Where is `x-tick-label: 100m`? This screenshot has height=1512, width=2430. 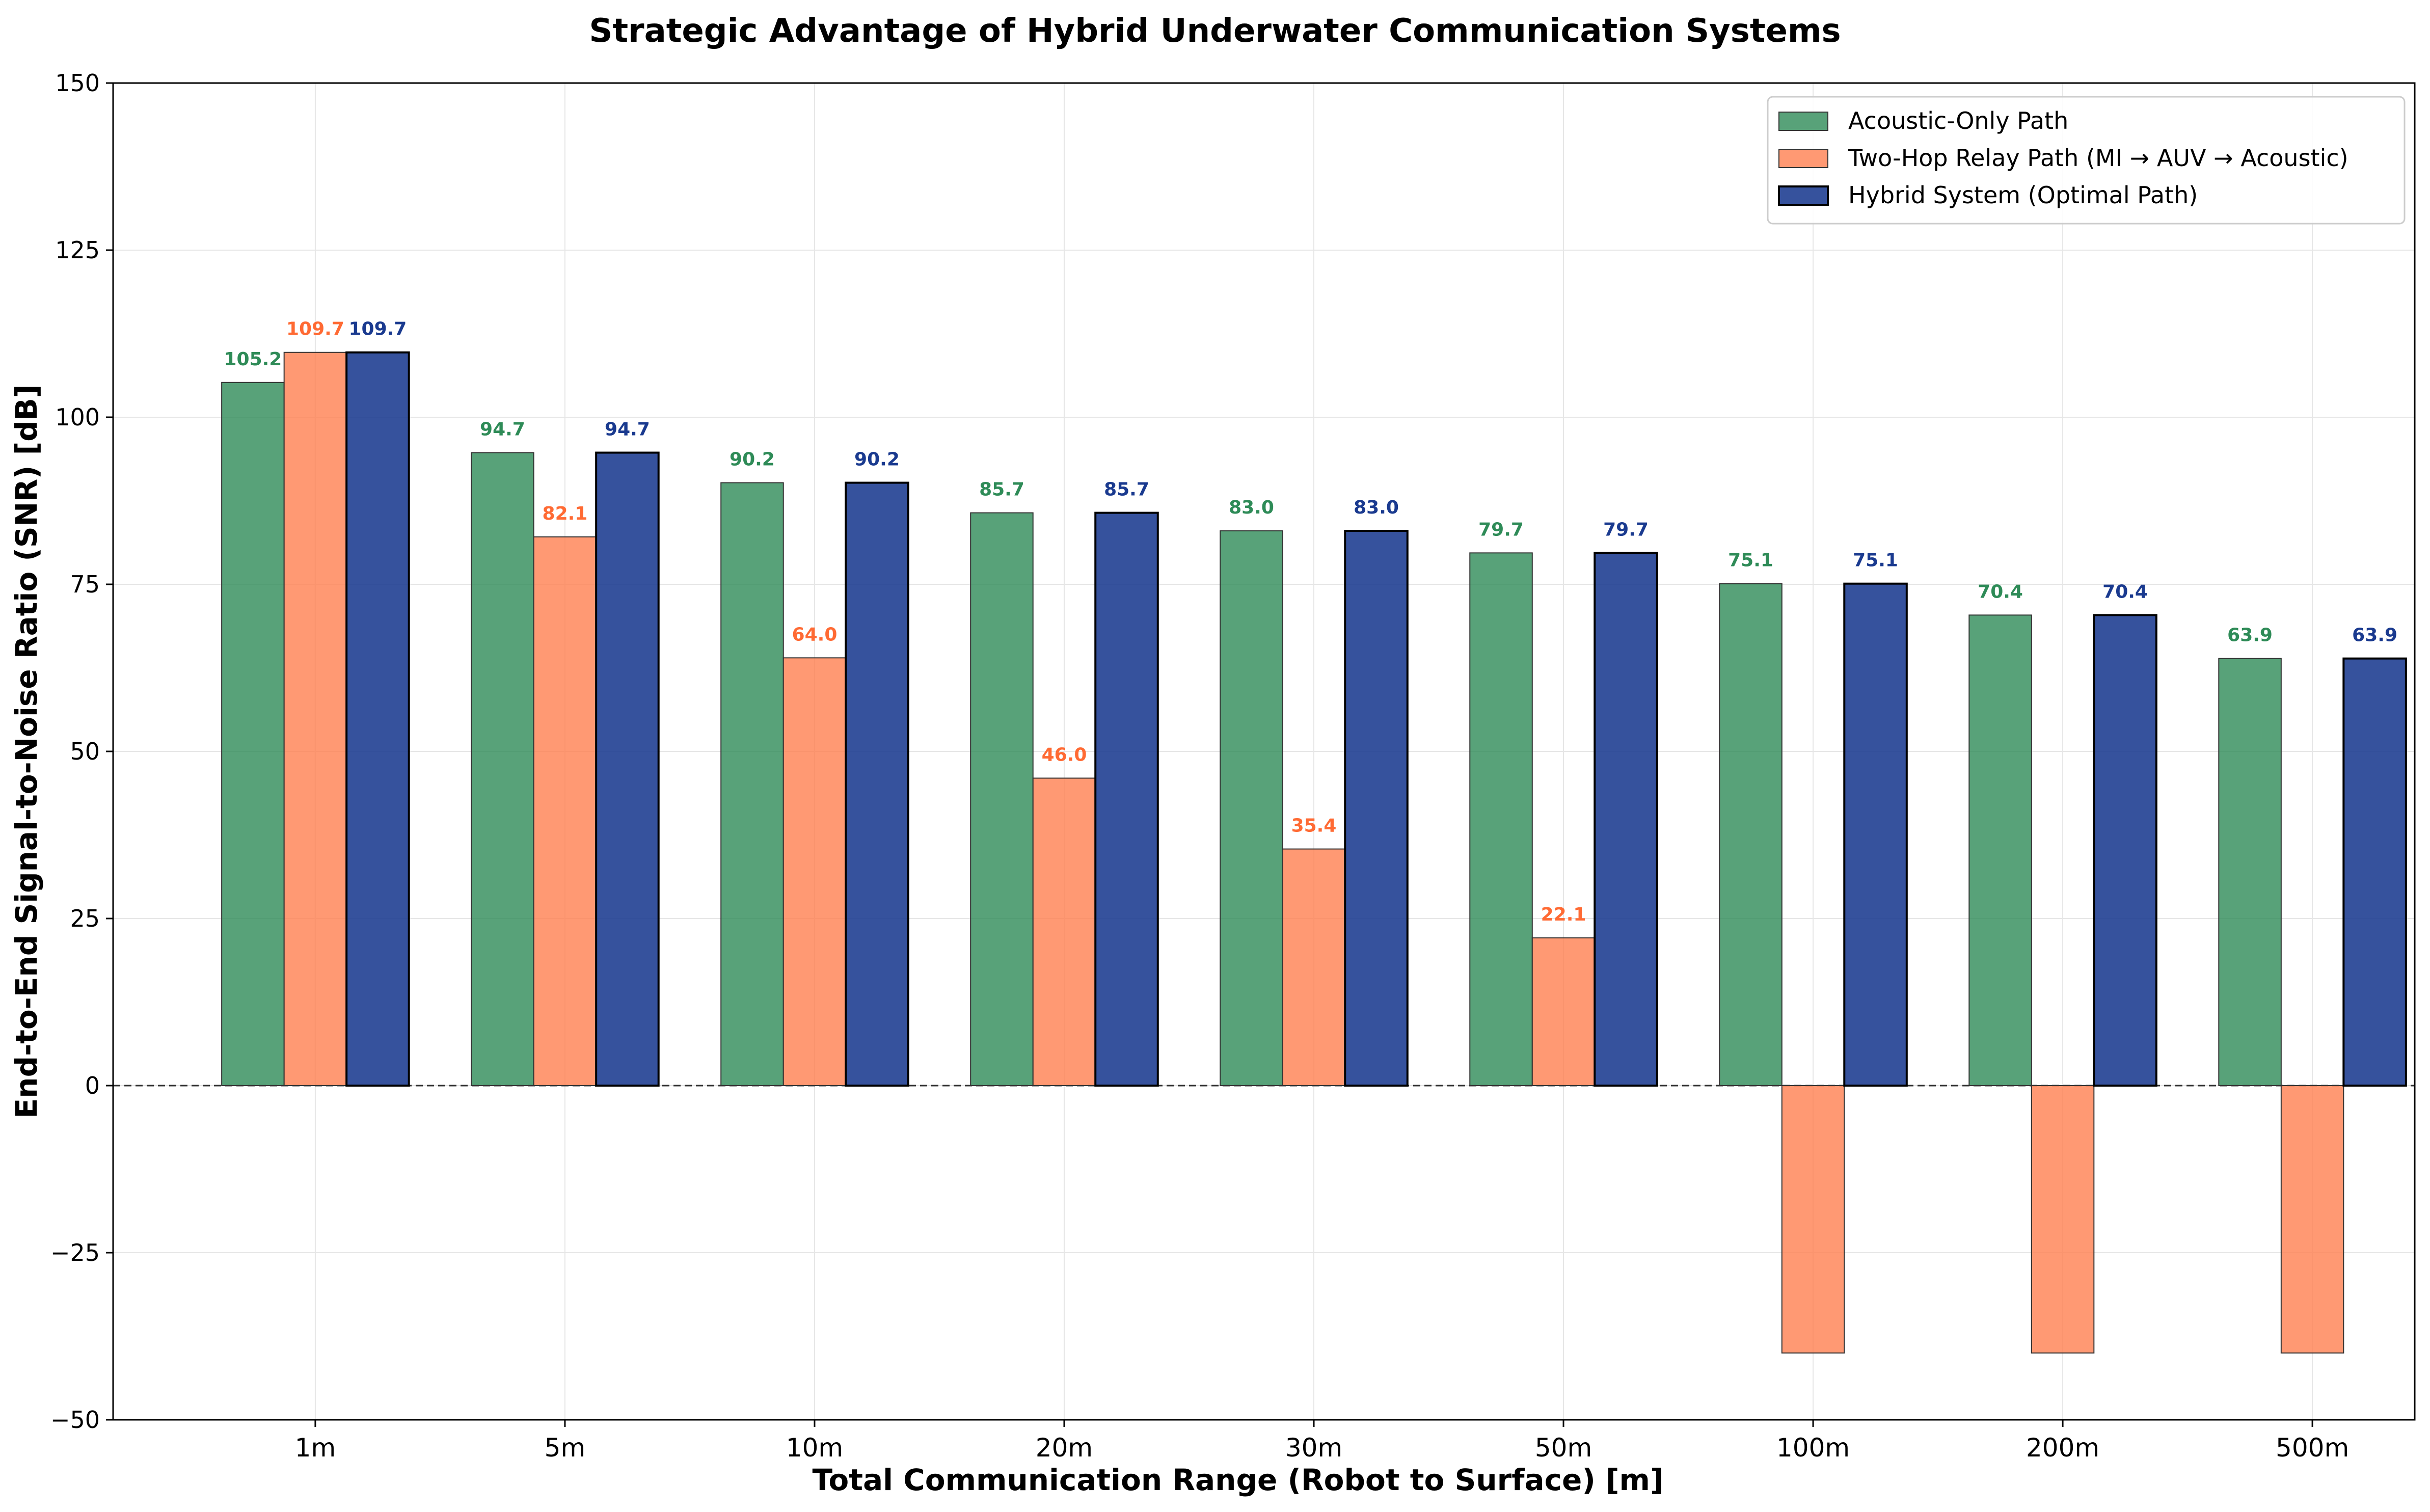
x-tick-label: 100m is located at coordinates (1813, 1448).